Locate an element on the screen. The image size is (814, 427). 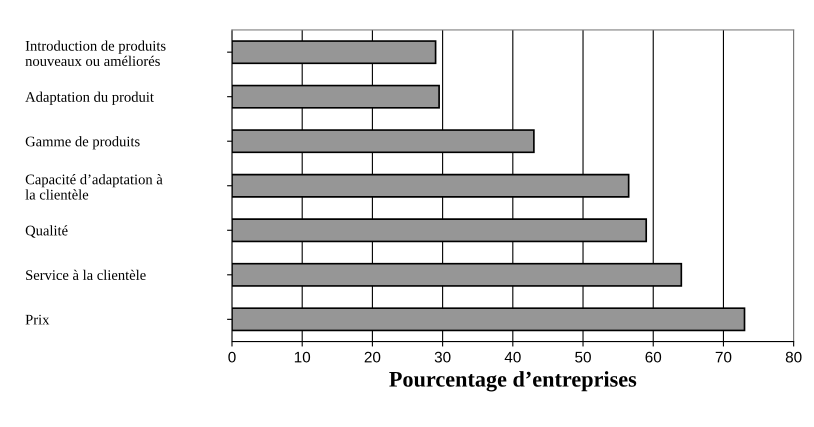
x-tick-label: 30 is located at coordinates (442, 357).